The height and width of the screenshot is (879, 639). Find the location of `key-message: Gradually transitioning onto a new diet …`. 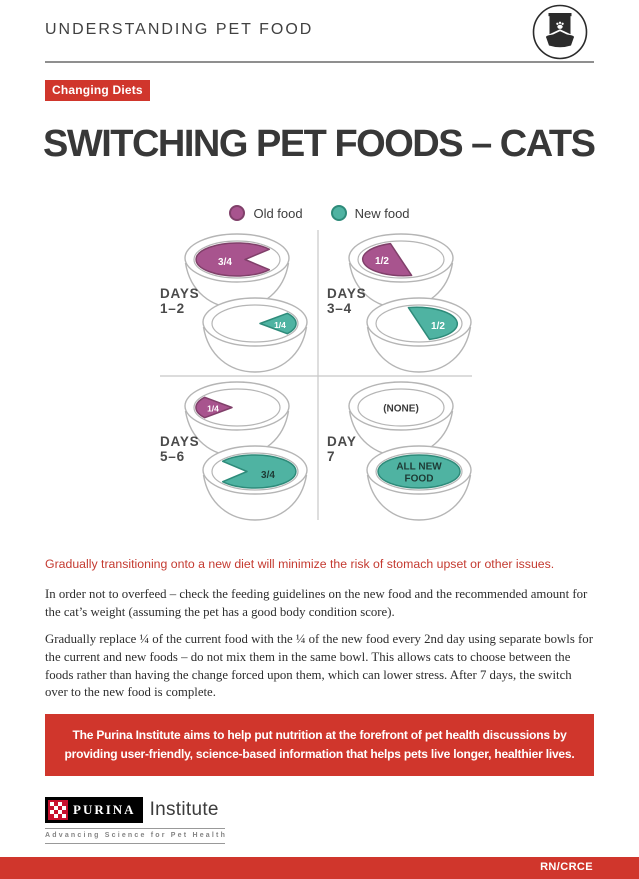

key-message: Gradually transitioning onto a new diet … is located at coordinates (300, 564).